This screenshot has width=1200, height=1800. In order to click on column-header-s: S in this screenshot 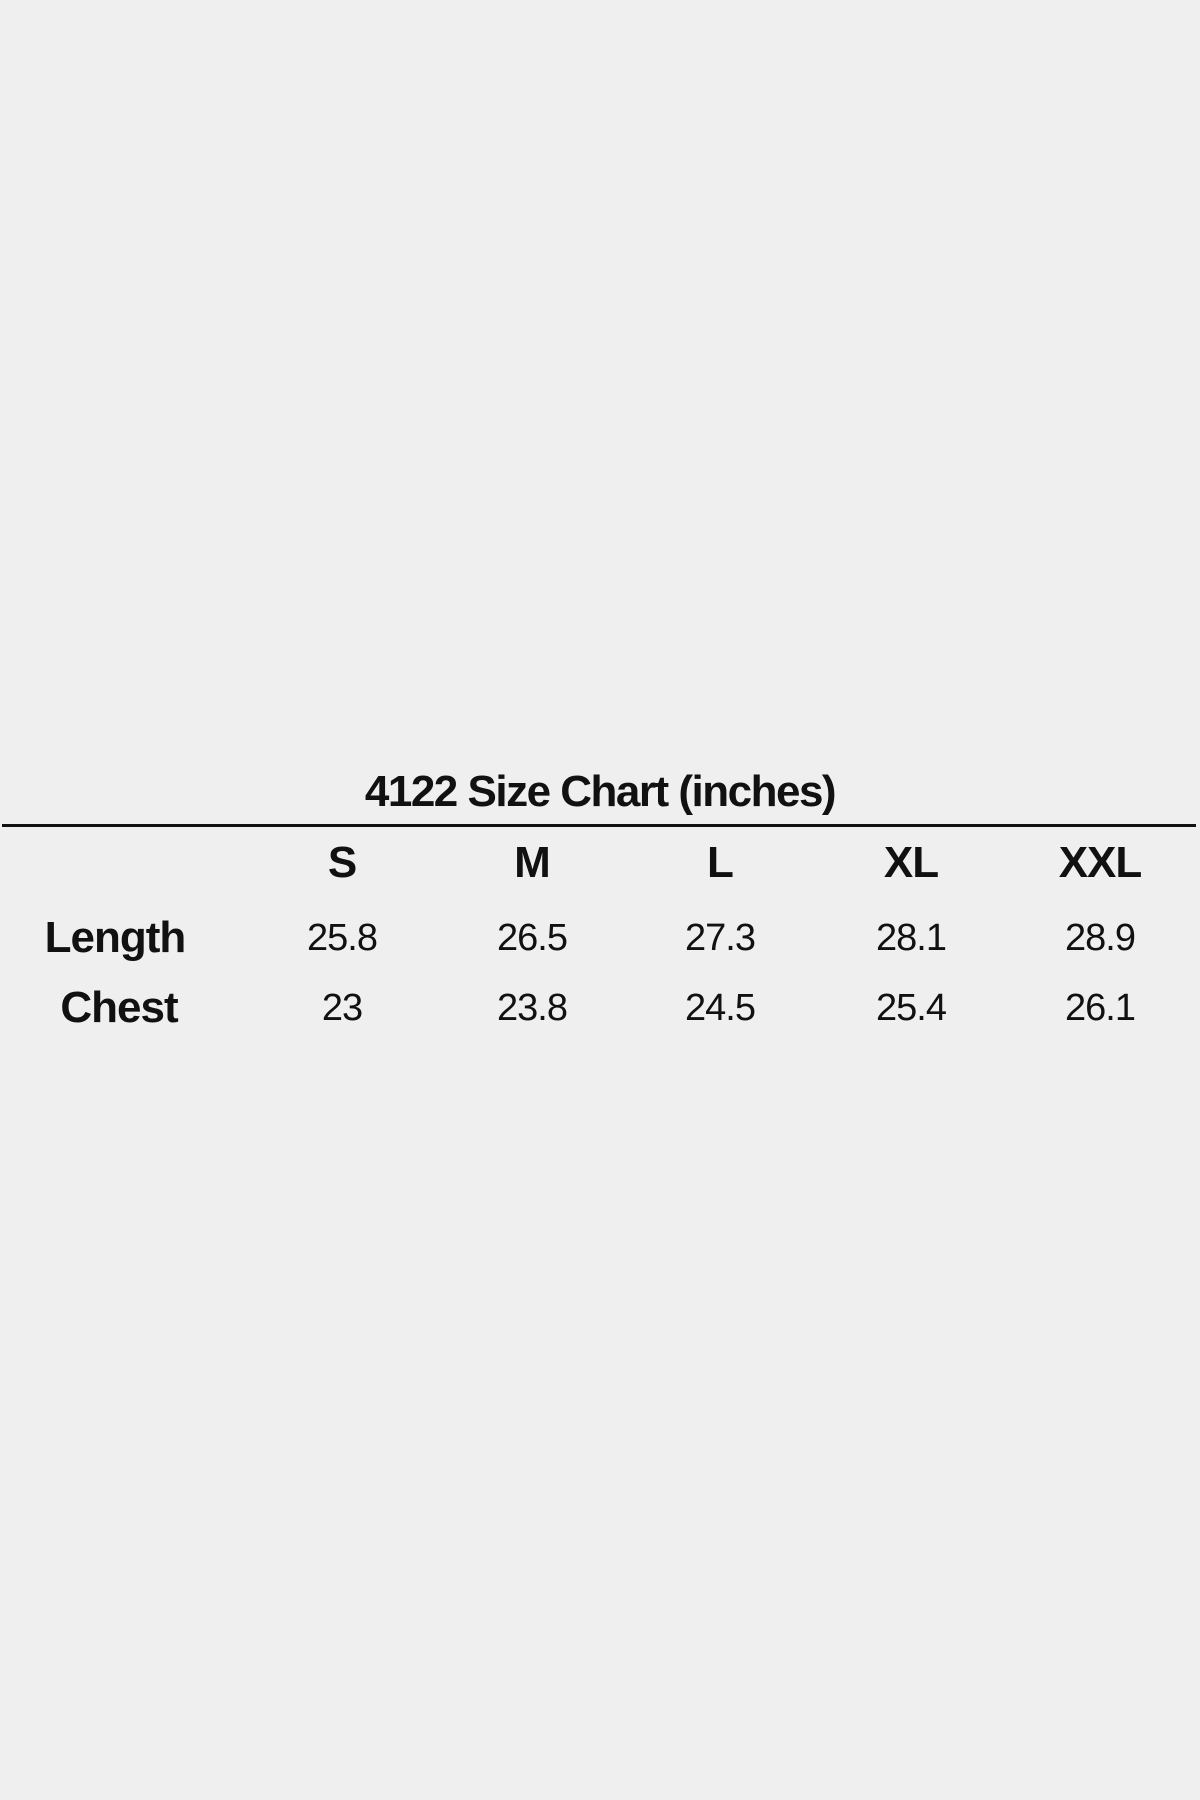, I will do `click(342, 862)`.